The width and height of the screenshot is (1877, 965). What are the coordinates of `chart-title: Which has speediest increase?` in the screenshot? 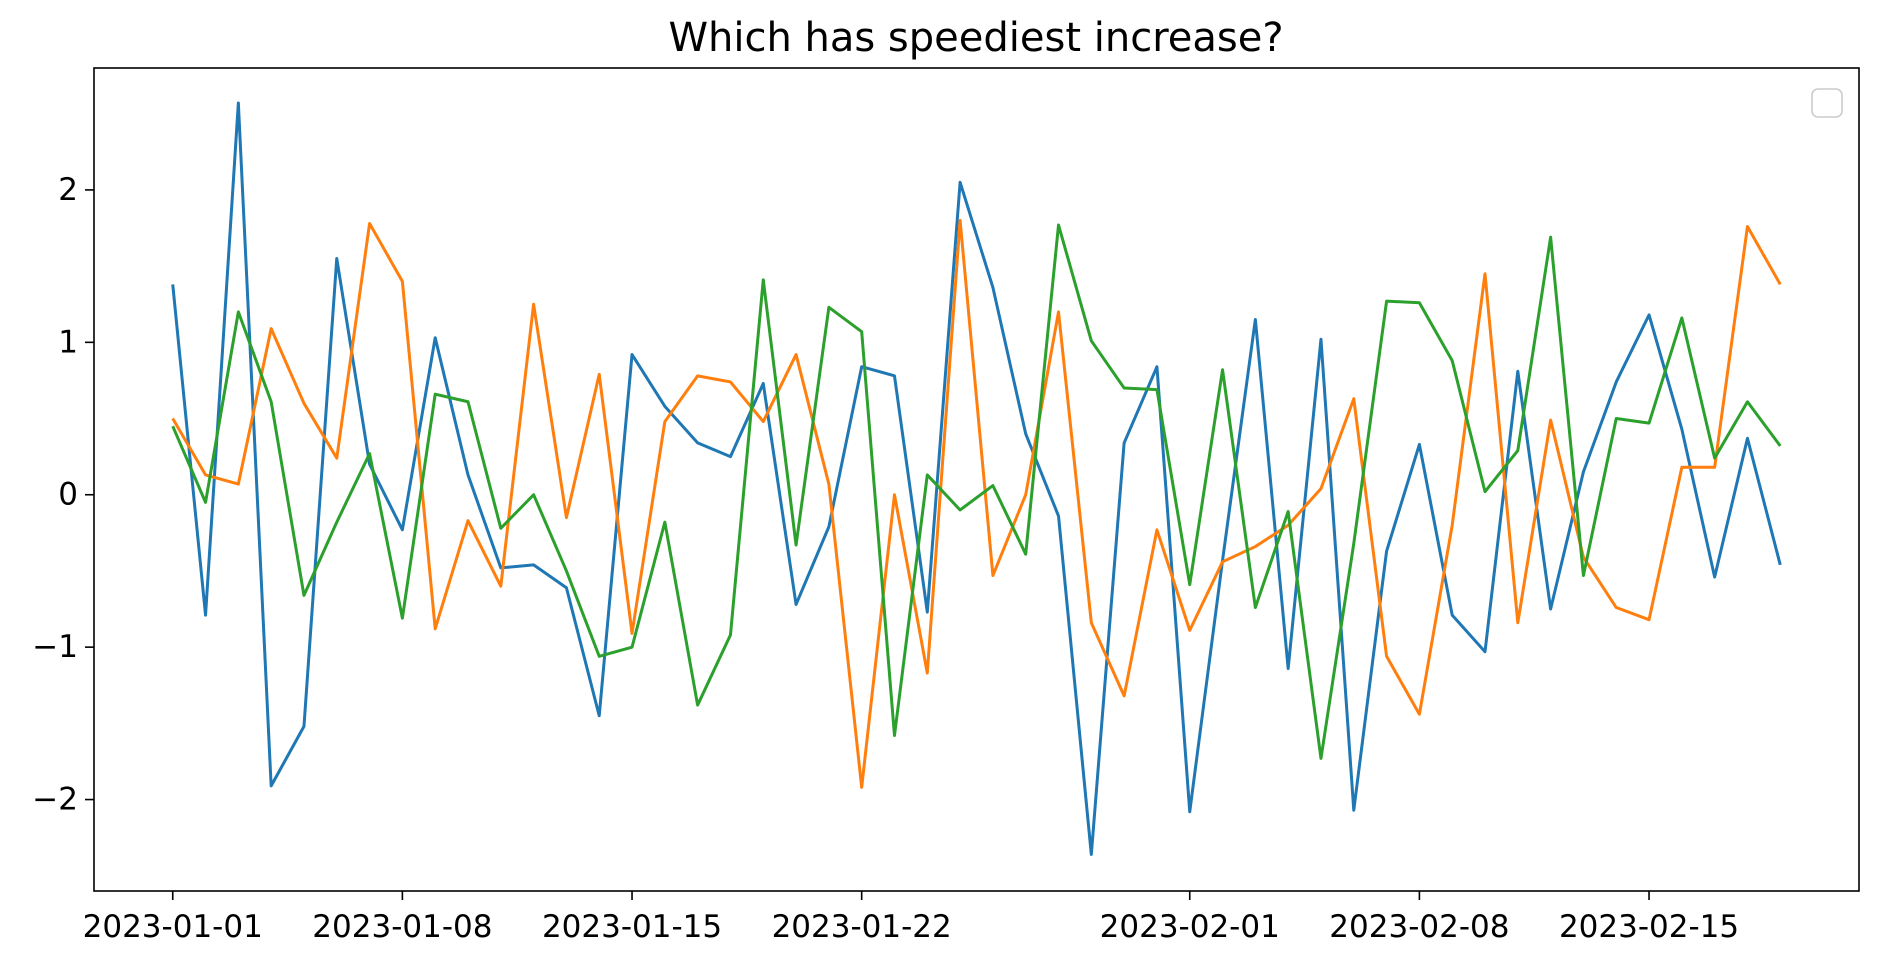 It's located at (975, 38).